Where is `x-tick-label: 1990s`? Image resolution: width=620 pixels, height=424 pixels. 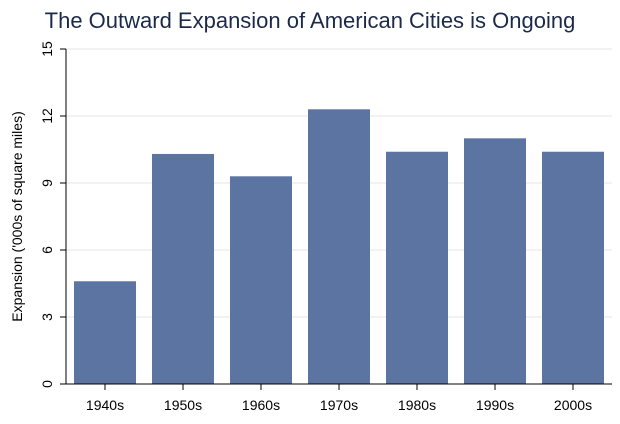
x-tick-label: 1990s is located at coordinates (495, 405).